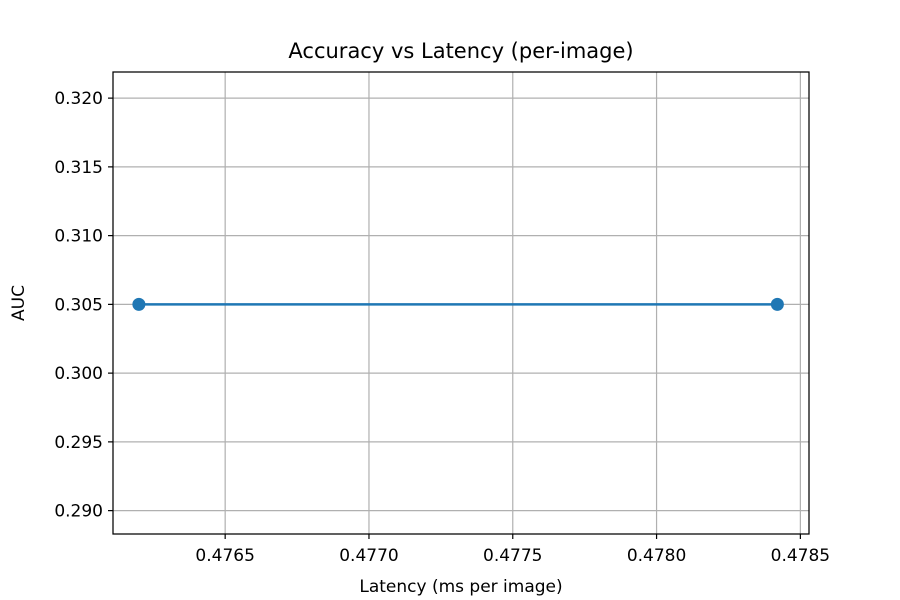 This screenshot has height=600, width=900. What do you see at coordinates (224, 556) in the screenshot?
I see `x-tick-label: 0.4765` at bounding box center [224, 556].